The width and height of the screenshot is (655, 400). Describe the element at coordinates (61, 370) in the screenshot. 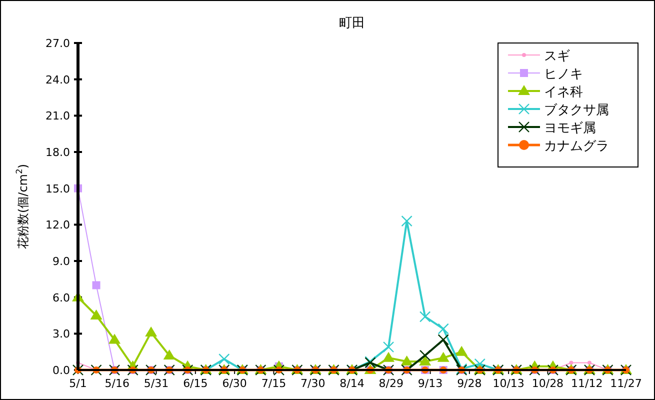

I see `y-tick-label: 0.0` at that location.